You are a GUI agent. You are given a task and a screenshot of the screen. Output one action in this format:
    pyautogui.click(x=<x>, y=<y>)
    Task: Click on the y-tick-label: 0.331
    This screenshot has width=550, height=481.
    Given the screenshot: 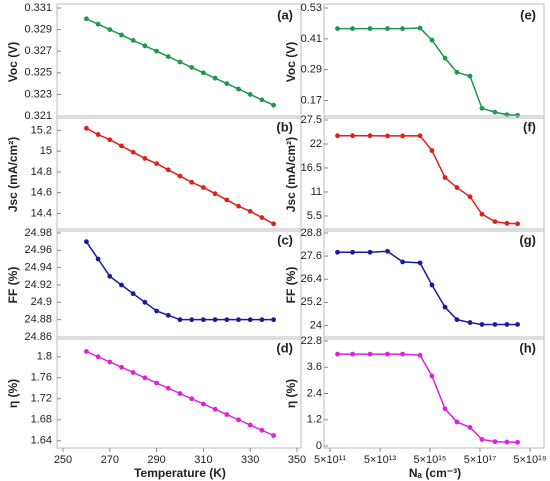 What is the action you would take?
    pyautogui.click(x=38, y=8)
    